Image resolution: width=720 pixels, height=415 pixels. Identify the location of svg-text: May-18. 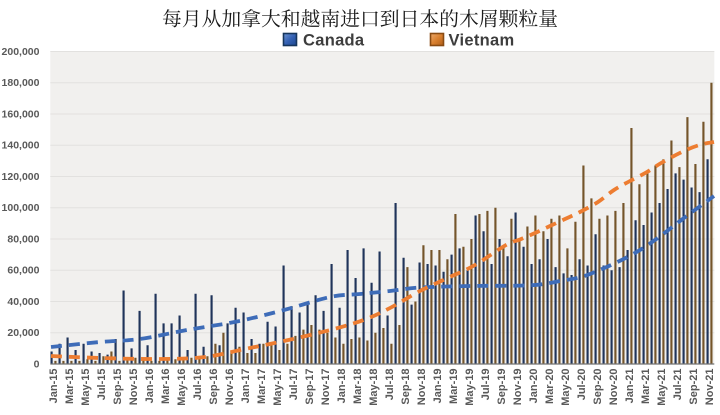
(374, 387).